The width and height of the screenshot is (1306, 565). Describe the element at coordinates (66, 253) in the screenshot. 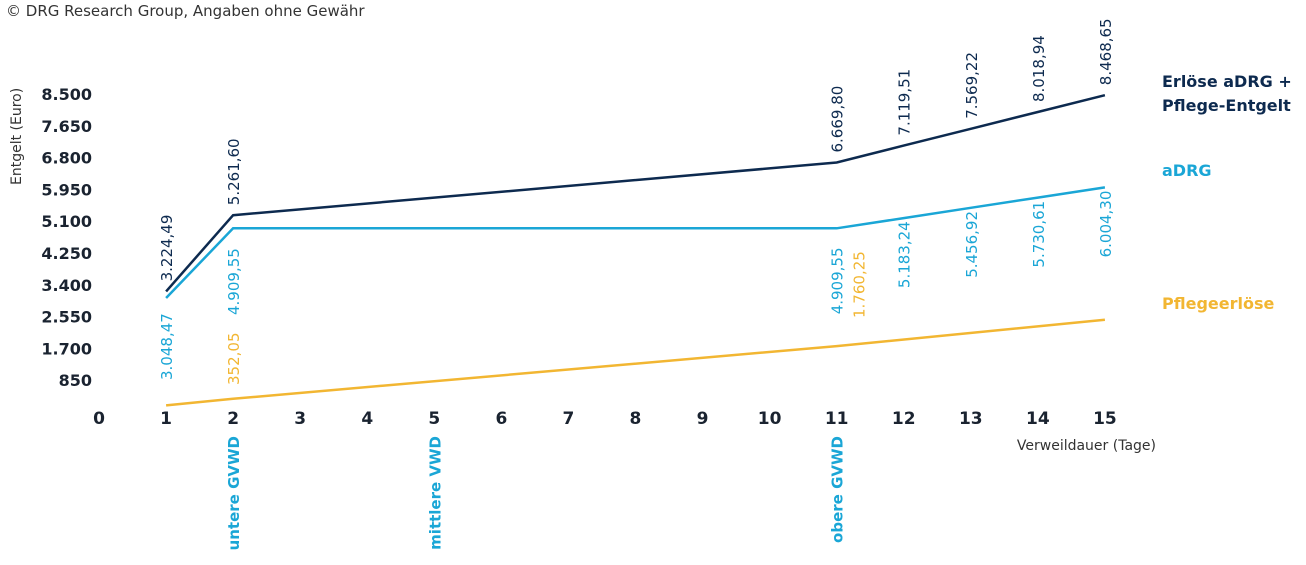

I see `y-tick-label: 4.250` at that location.